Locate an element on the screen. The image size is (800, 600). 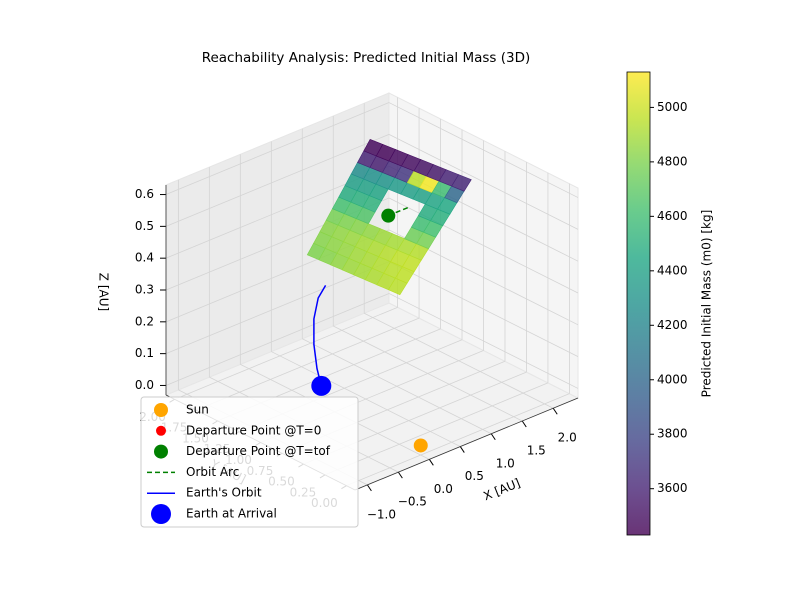
axis-line is located at coordinates (466, 444).